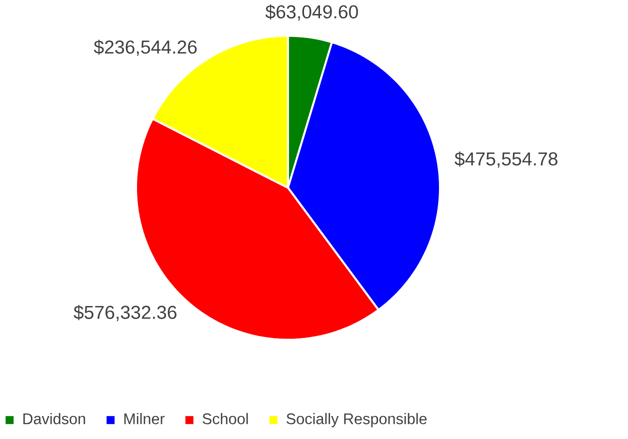 The height and width of the screenshot is (439, 628). Describe the element at coordinates (54, 418) in the screenshot. I see `legend-label: Davidson` at that location.